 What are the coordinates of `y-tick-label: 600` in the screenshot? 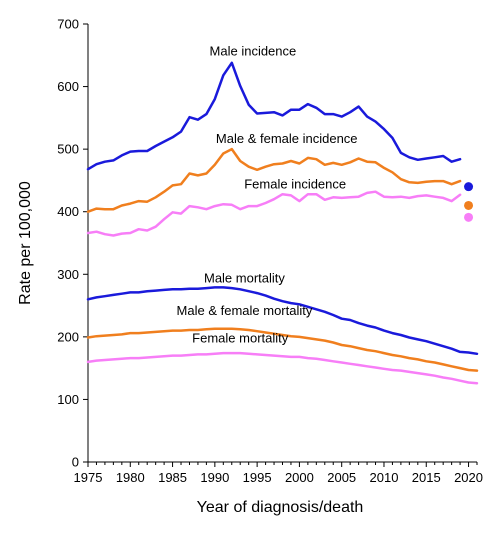 It's located at (68, 86).